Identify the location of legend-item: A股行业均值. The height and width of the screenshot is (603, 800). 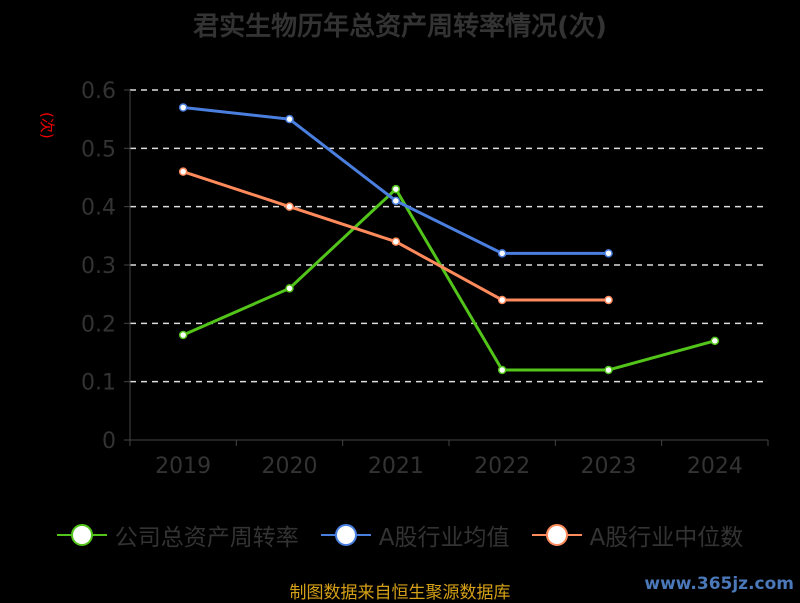
(415, 535).